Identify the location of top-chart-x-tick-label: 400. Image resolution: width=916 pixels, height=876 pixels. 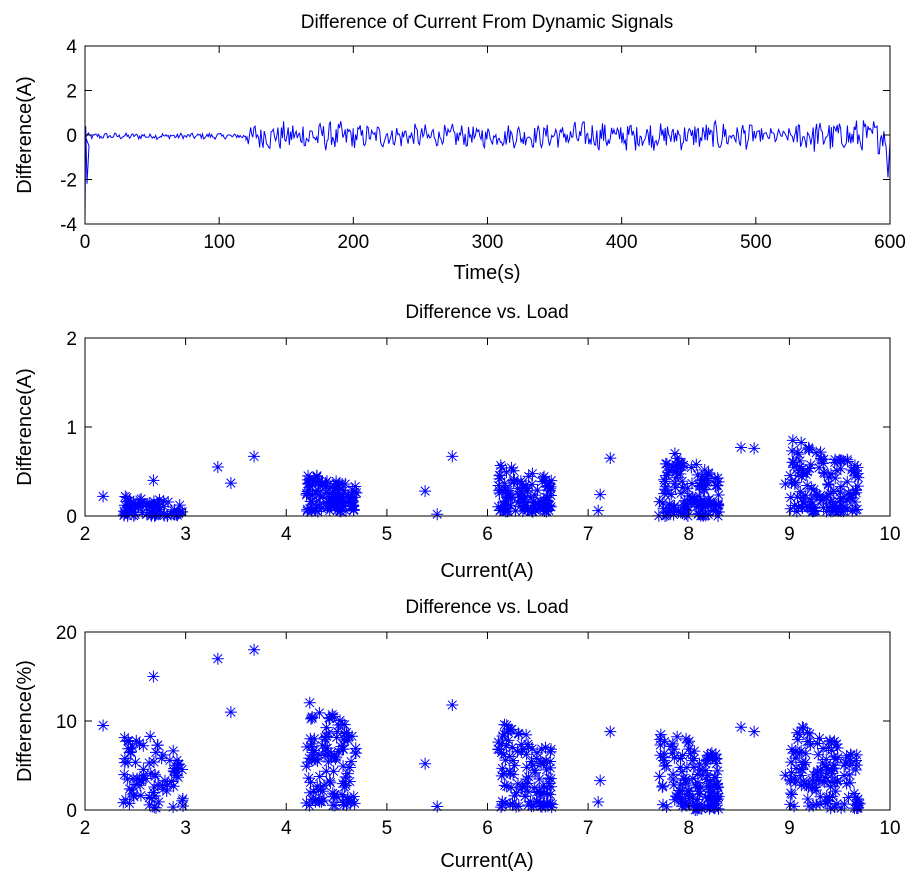
(622, 242).